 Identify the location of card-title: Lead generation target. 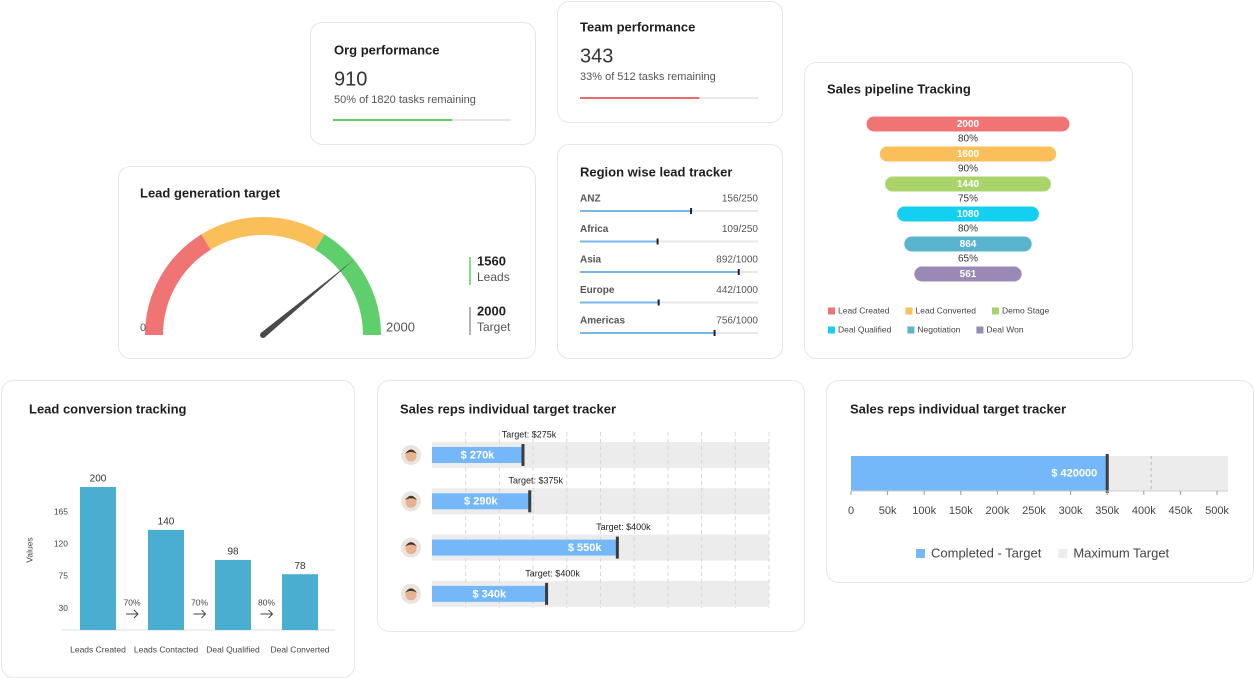
(210, 192).